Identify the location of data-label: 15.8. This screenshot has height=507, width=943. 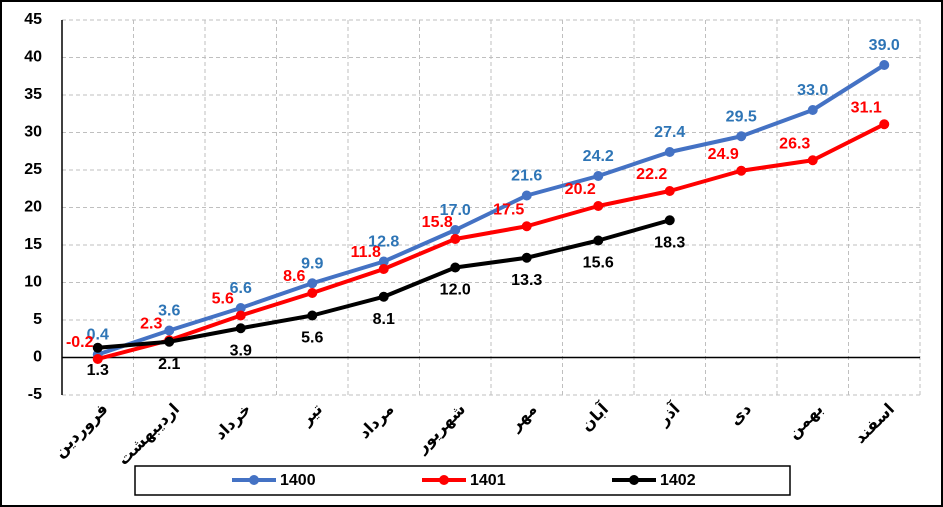
(437, 222).